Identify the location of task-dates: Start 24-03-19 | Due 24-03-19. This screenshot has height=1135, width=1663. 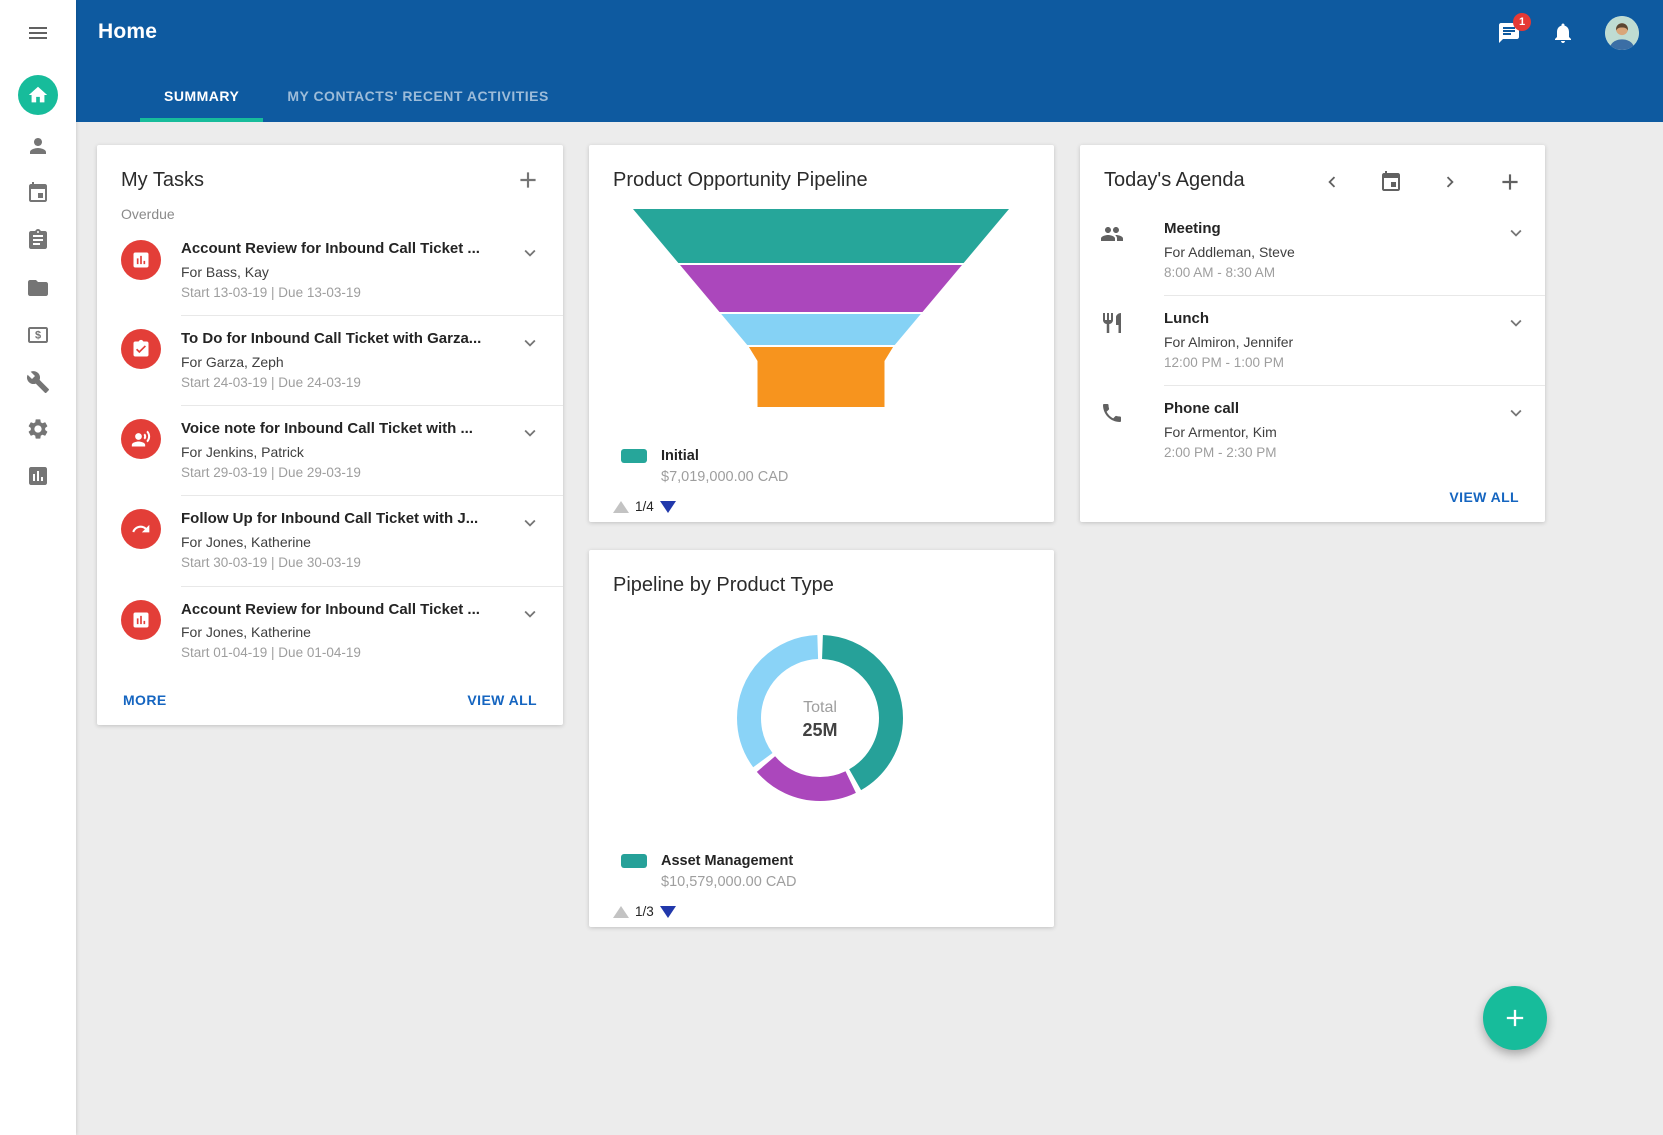
(271, 383).